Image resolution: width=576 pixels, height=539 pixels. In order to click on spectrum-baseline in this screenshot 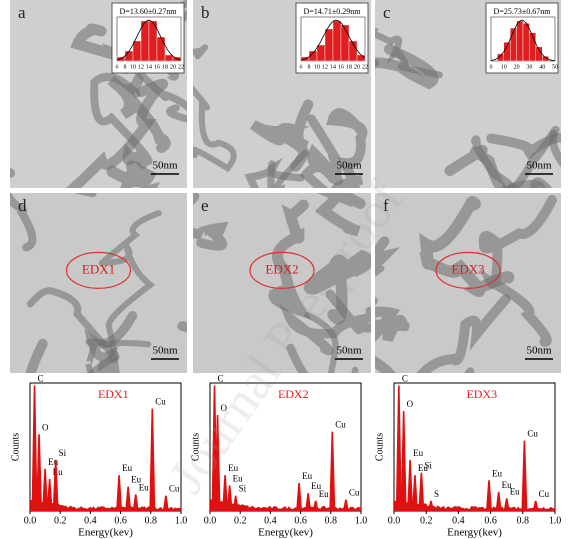, I will do `click(474, 505)`.